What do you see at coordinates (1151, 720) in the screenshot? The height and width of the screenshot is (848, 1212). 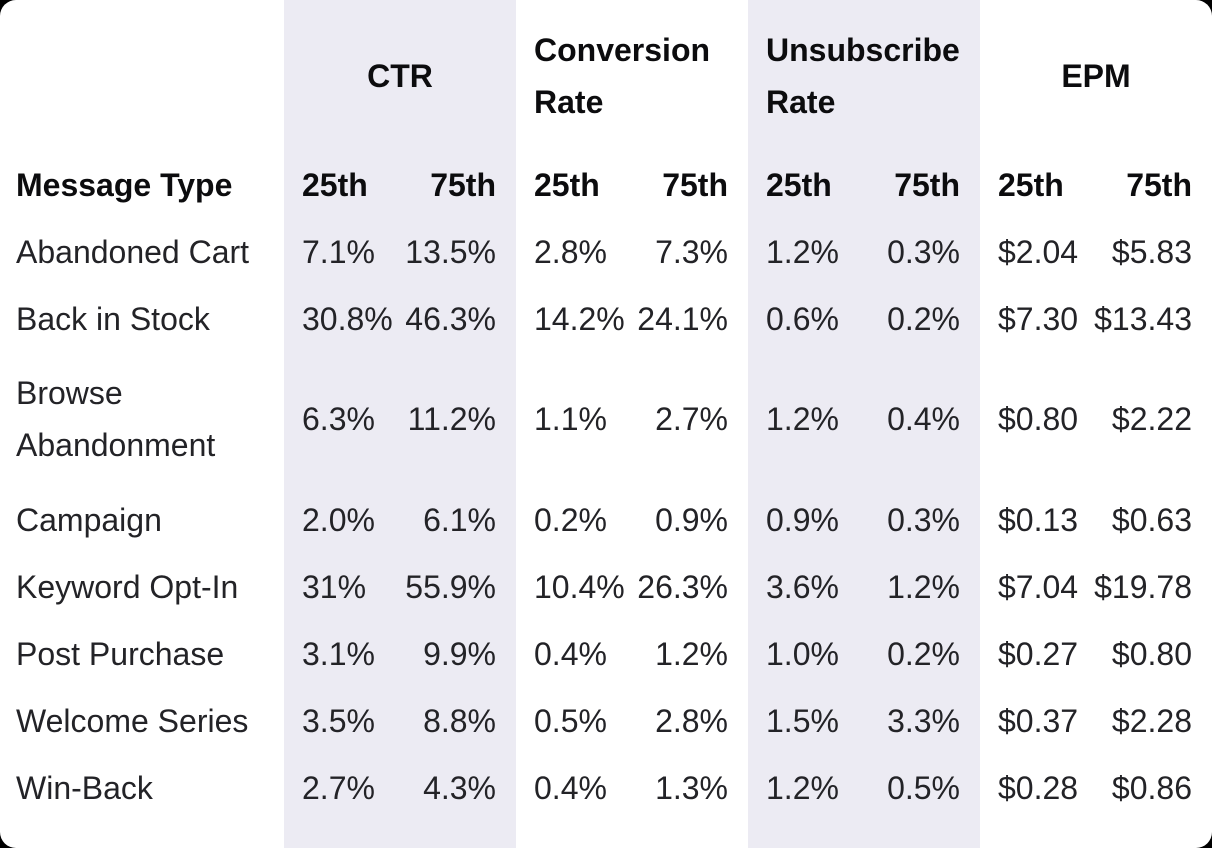 I see `value-cell: $2.28` at bounding box center [1151, 720].